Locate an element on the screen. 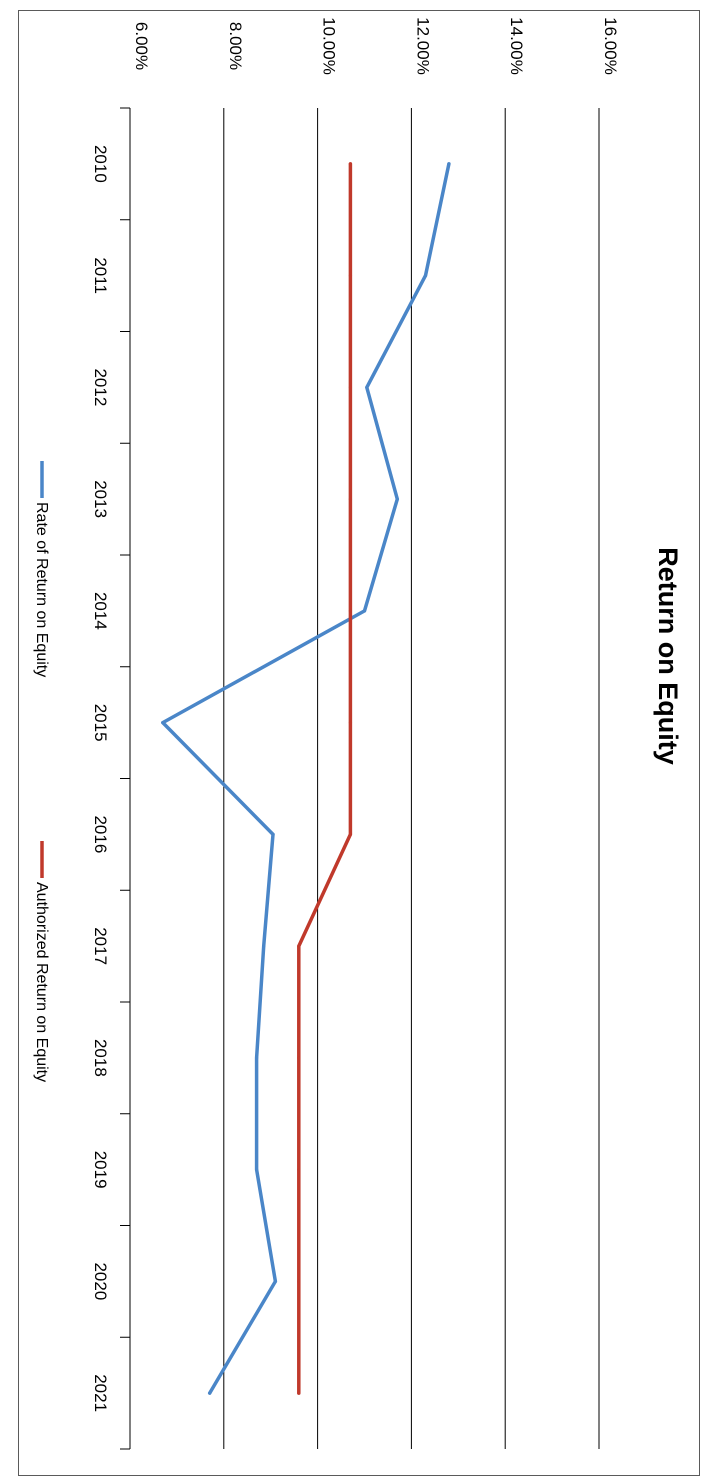 Image resolution: width=706 pixels, height=1482 pixels. category-tick-label: 2015 is located at coordinates (100, 723).